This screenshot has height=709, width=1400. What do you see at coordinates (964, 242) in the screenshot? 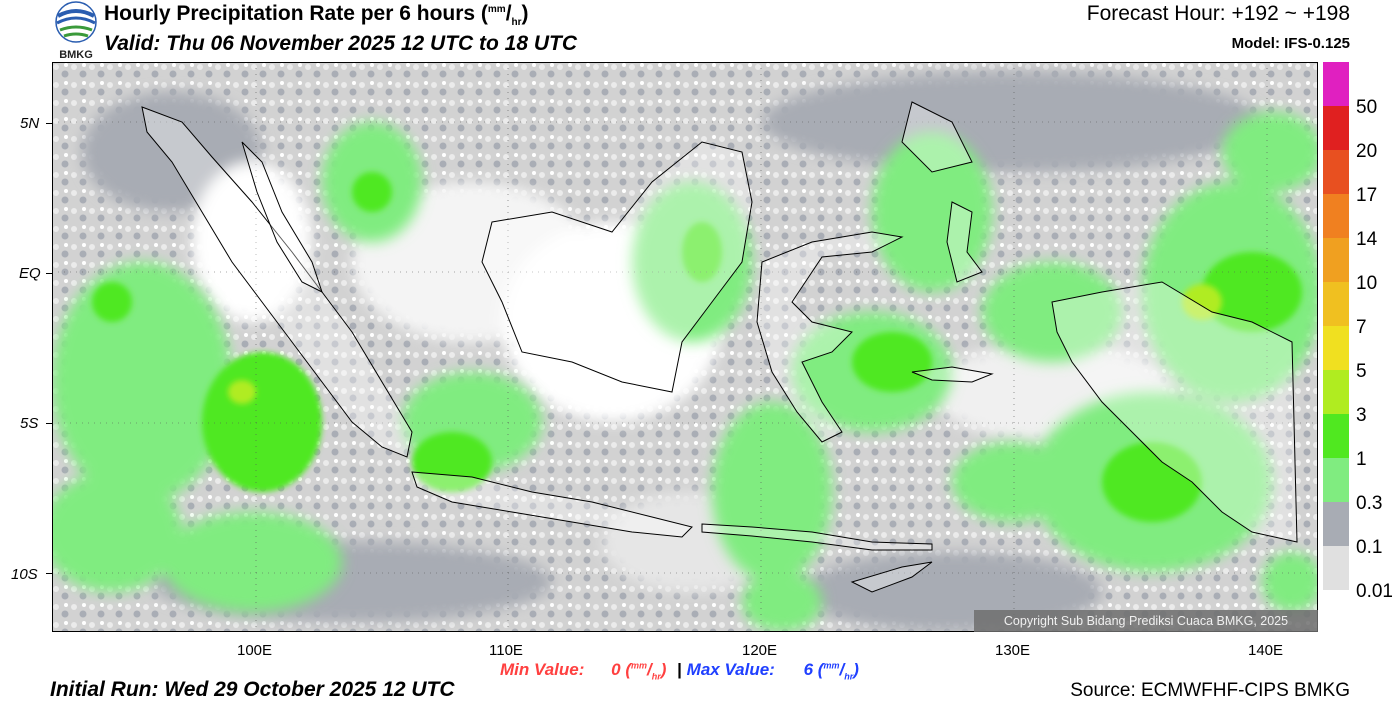
I see `halmahera-coast` at bounding box center [964, 242].